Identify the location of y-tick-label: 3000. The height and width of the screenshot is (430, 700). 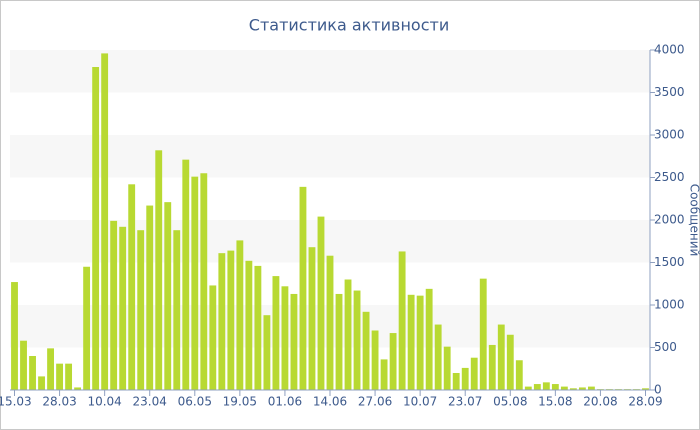
(669, 135).